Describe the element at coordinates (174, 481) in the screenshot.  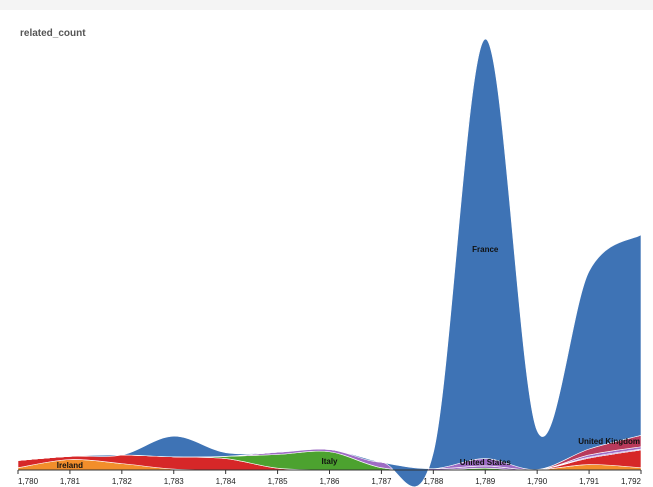
I see `x-tick-label-3: 1,783` at that location.